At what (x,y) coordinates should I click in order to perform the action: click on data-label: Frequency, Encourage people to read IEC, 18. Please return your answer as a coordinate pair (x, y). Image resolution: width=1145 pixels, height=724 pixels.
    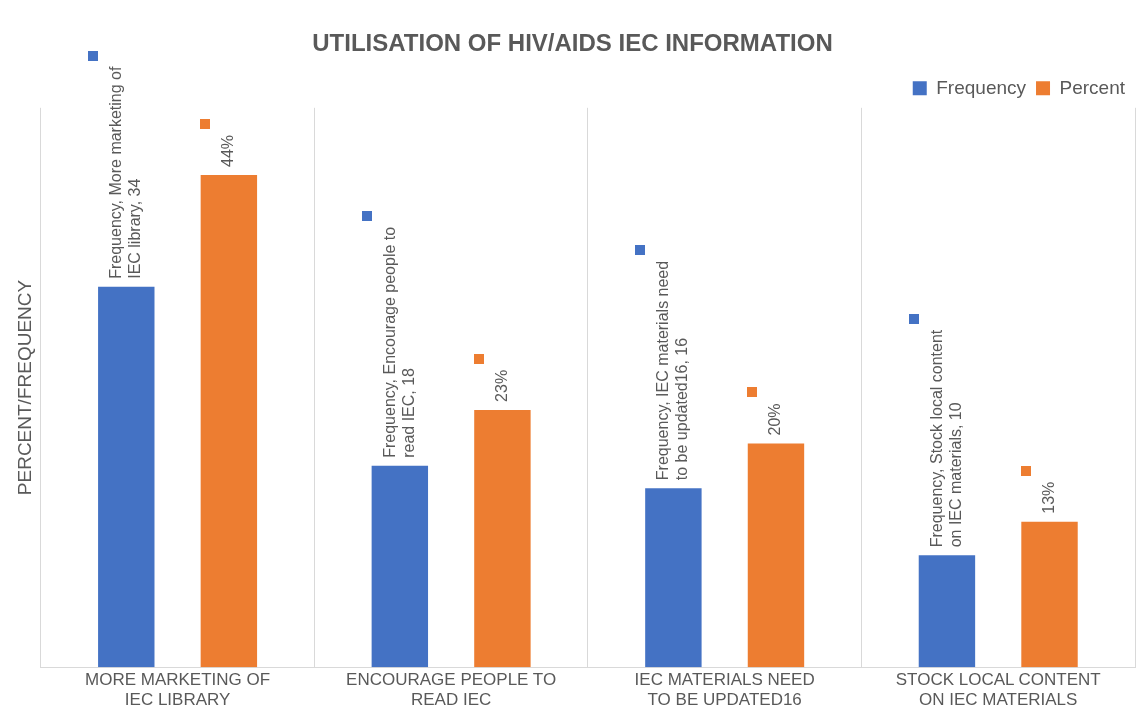
    Looking at the image, I should click on (398, 342).